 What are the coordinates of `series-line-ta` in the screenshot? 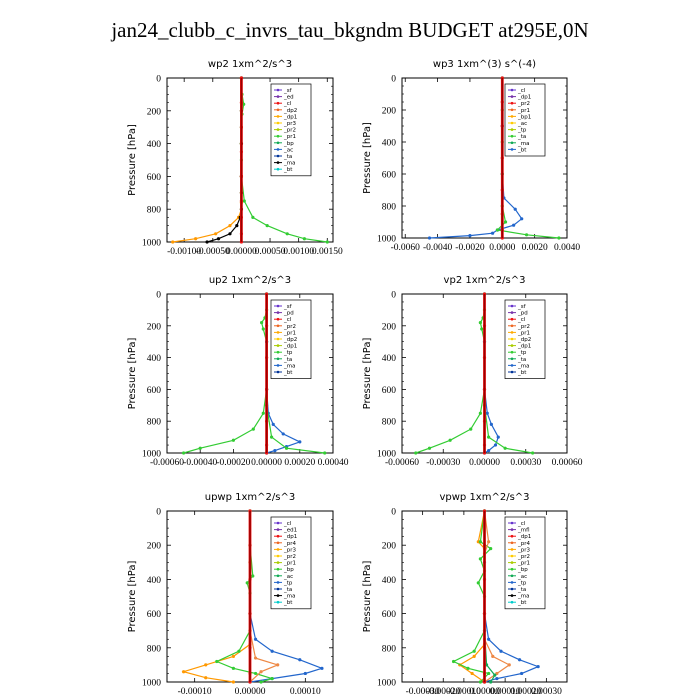 It's located at (224, 160).